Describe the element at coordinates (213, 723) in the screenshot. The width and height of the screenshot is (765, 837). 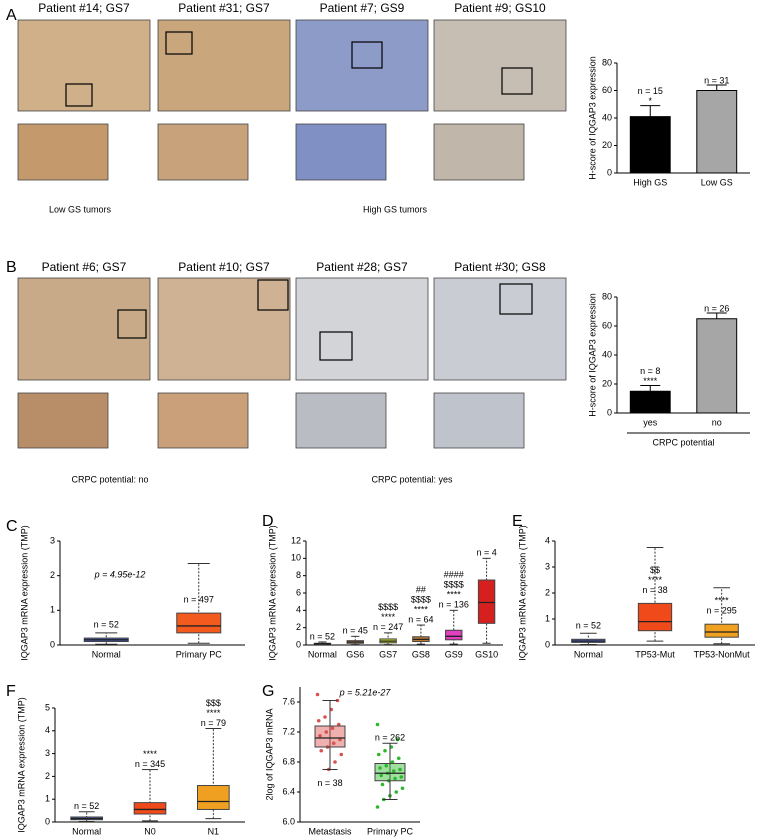
I see `value-label: n = 79` at that location.